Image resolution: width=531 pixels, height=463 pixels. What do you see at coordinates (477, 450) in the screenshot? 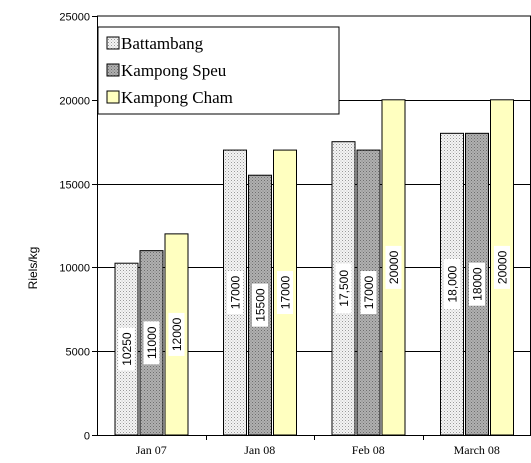
I see `x-tick-label: March 08` at bounding box center [477, 450].